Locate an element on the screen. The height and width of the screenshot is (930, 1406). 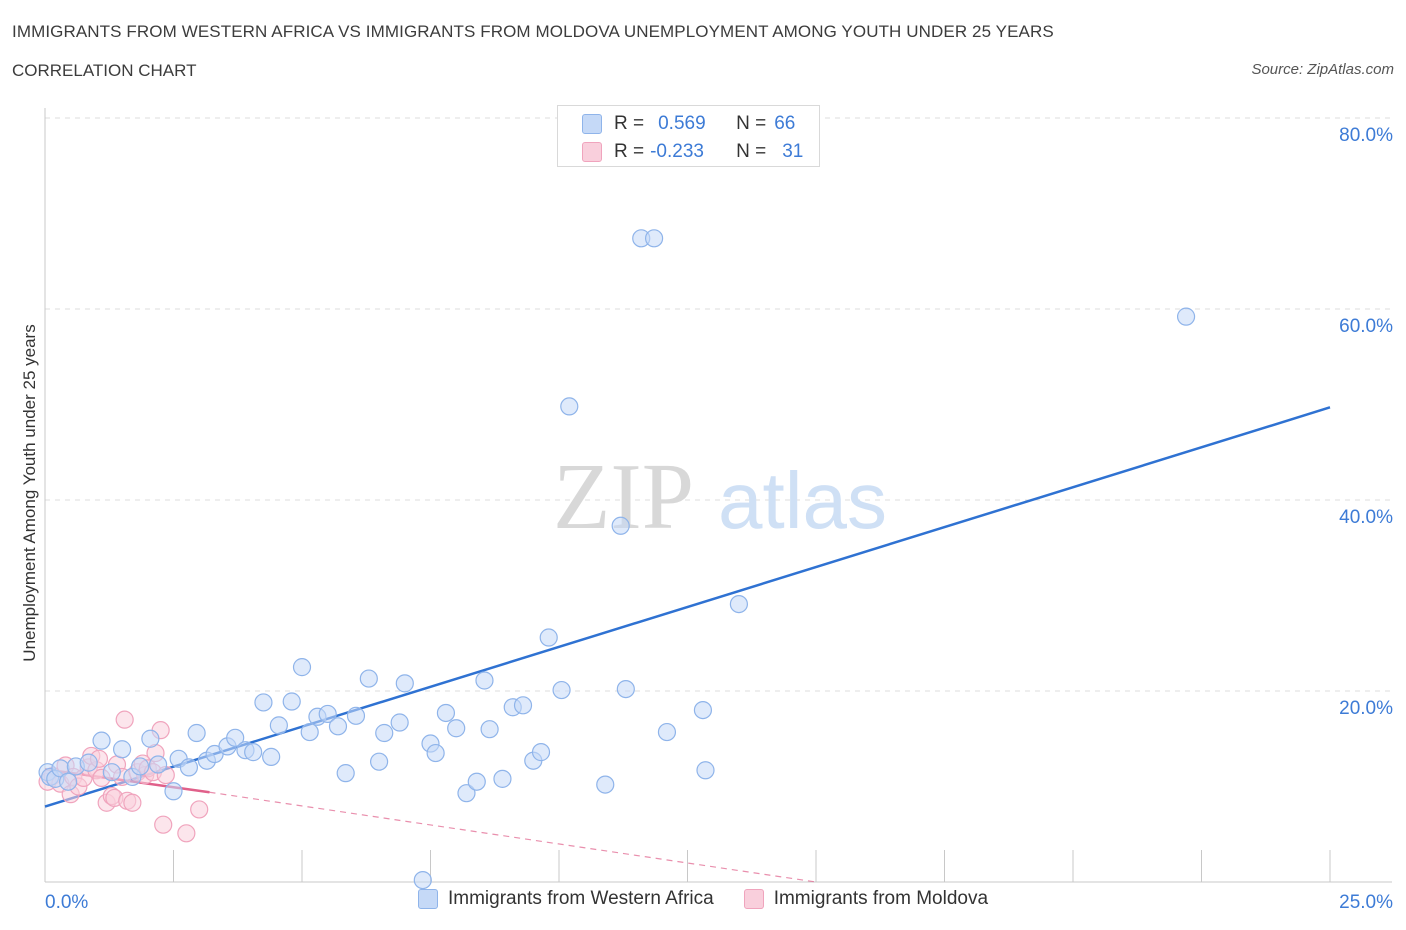
legend-item-western-africa: Immigrants from Western Africa is located at coordinates (565, 899).